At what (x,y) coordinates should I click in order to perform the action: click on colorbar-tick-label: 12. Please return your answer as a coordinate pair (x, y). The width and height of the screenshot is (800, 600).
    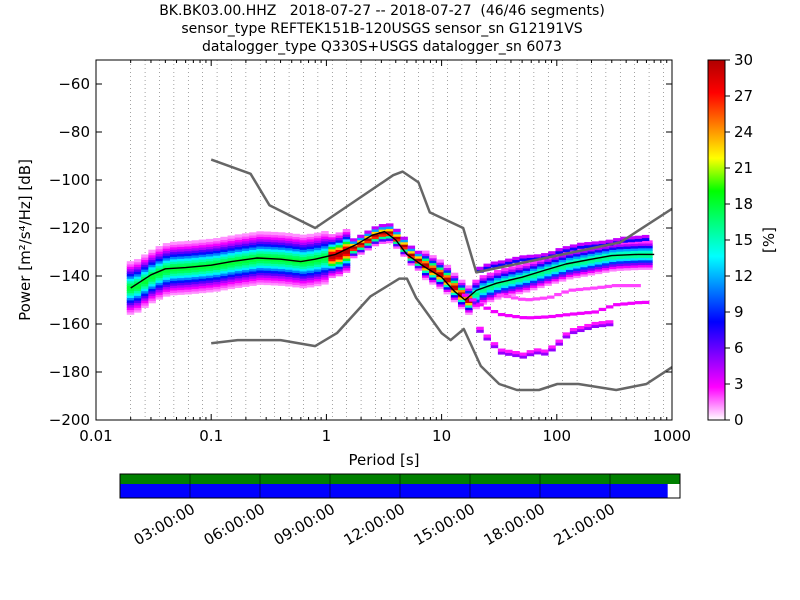
    Looking at the image, I should click on (743, 276).